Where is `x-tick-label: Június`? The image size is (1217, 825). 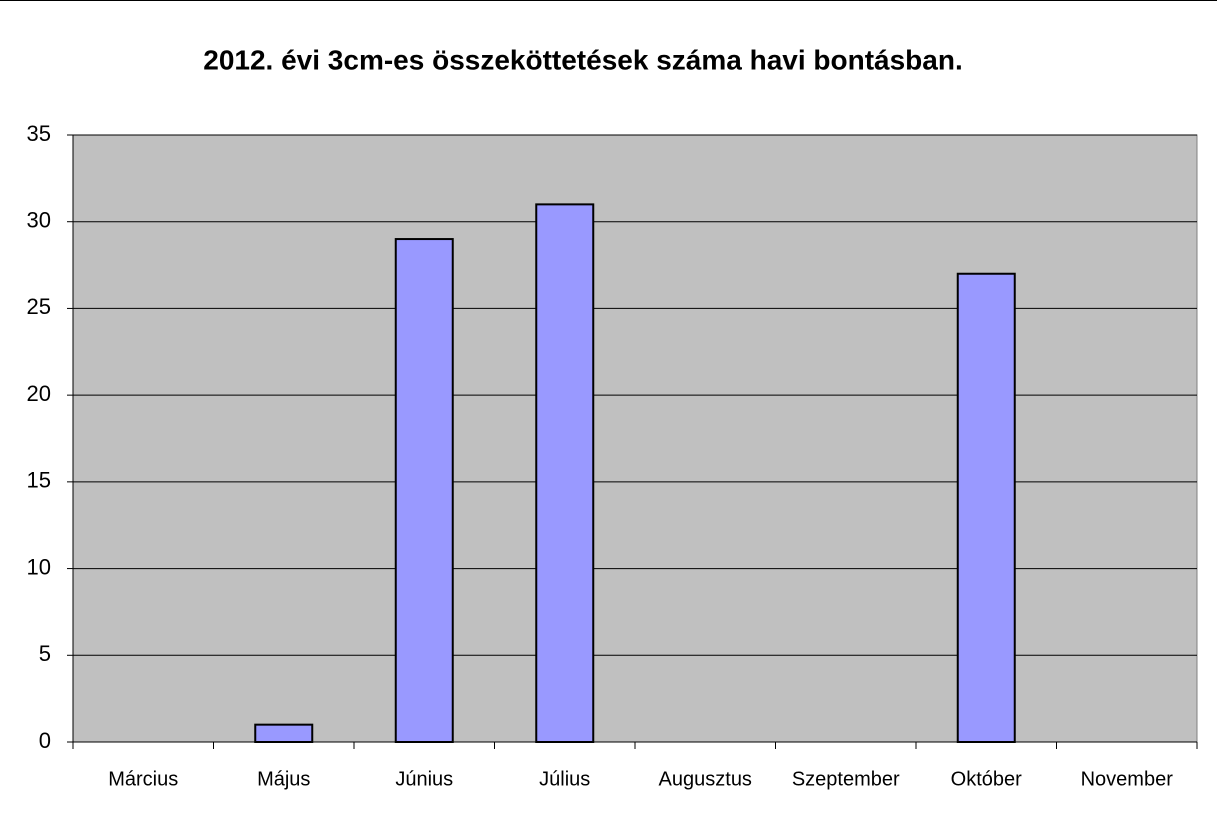
x-tick-label: Június is located at coordinates (424, 779).